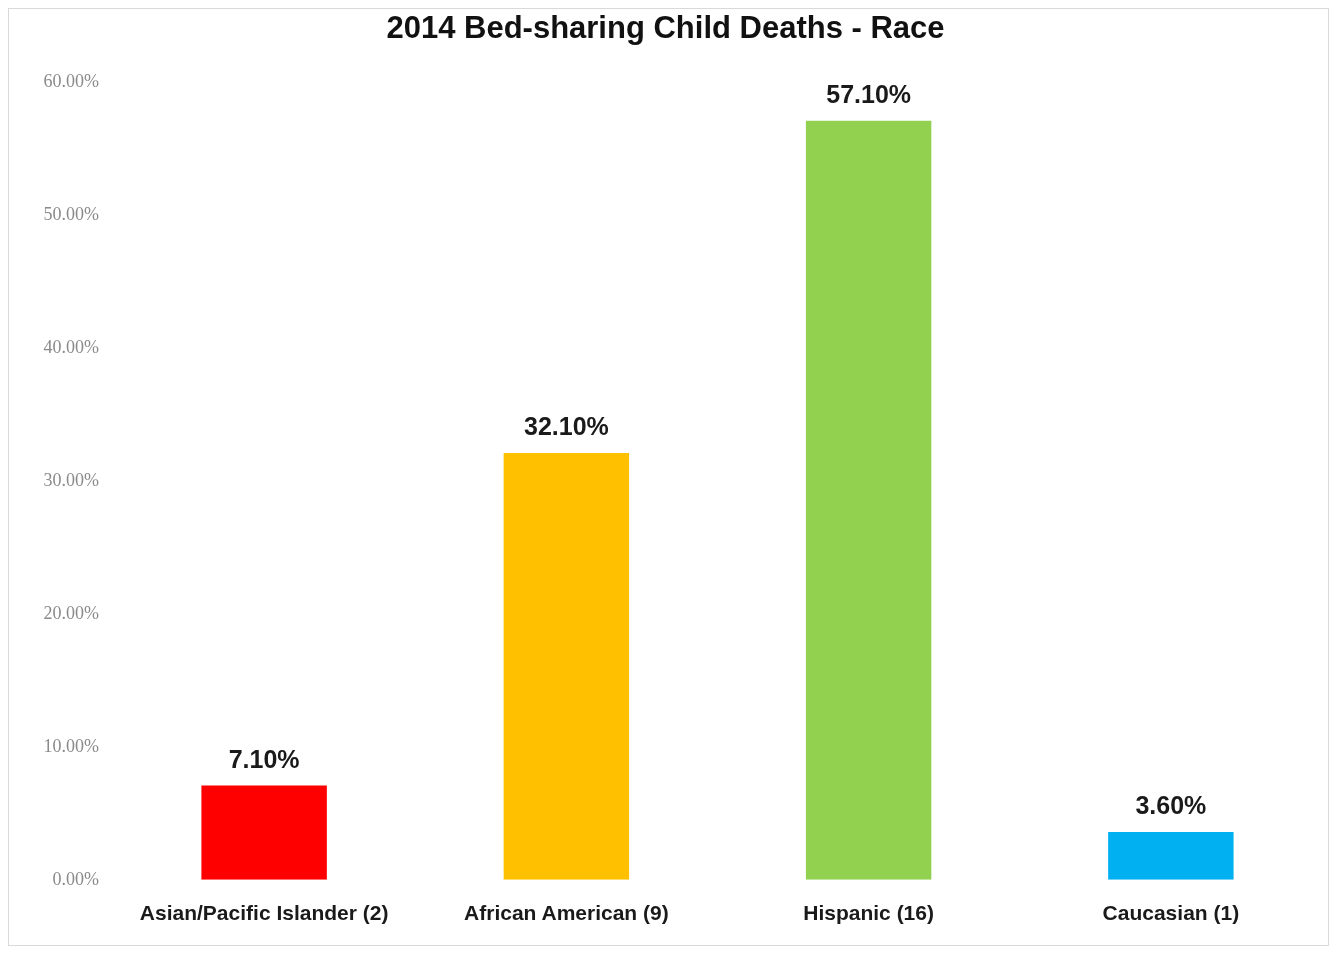  I want to click on y-tick-label: 50.00%, so click(71, 213).